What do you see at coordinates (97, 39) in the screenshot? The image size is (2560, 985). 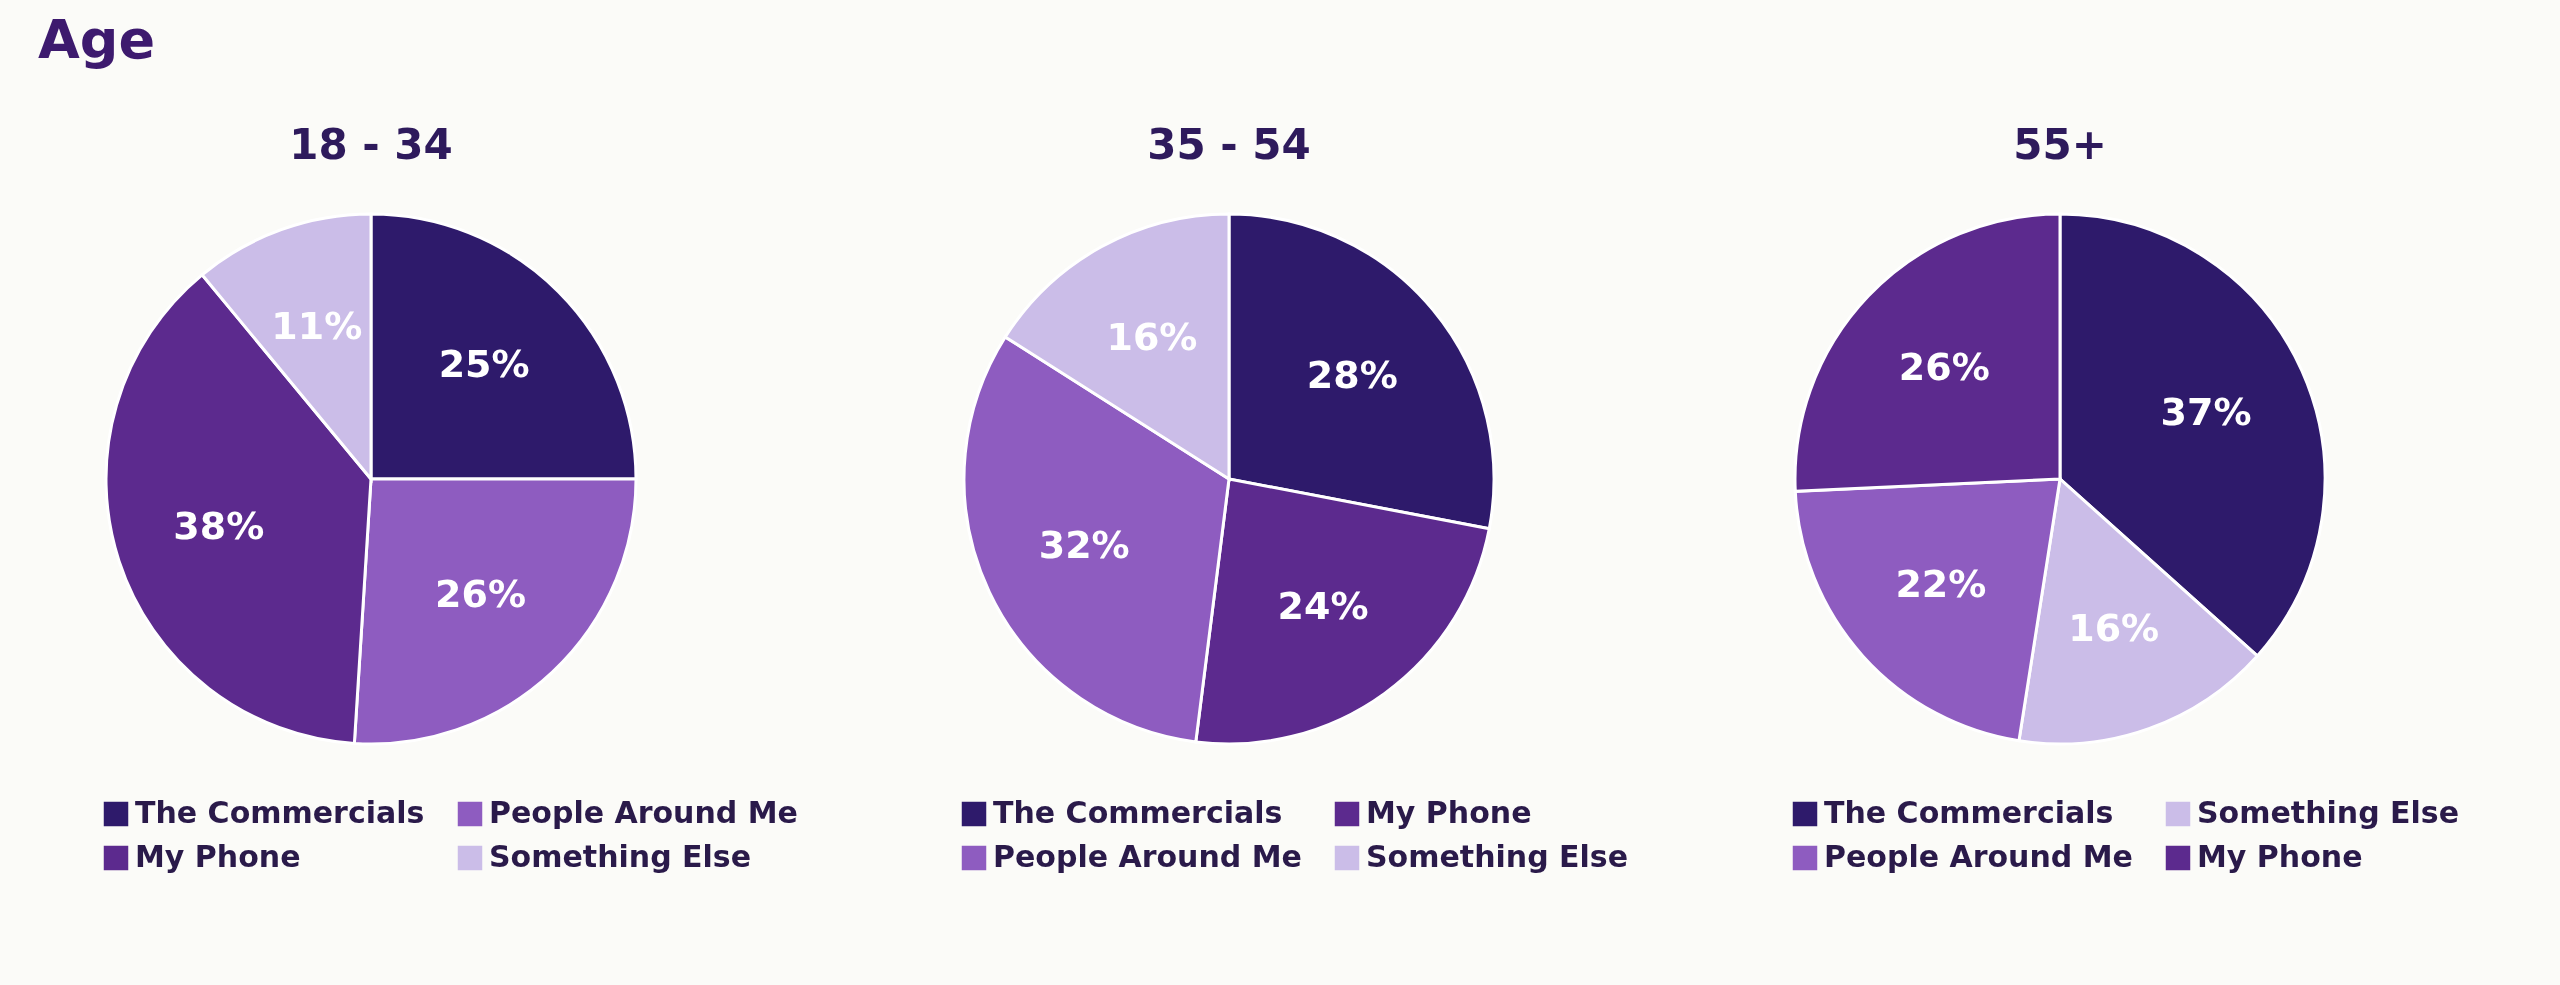 I see `text: Age` at bounding box center [97, 39].